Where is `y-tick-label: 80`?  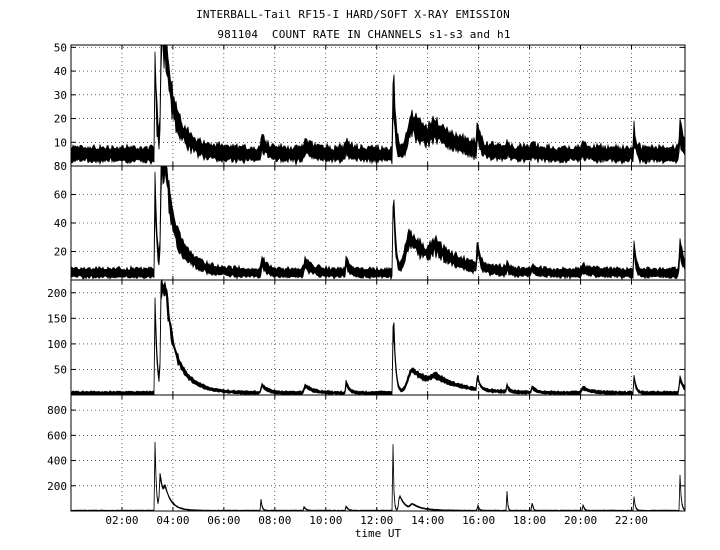
y-tick-label: 80 is located at coordinates (60, 166).